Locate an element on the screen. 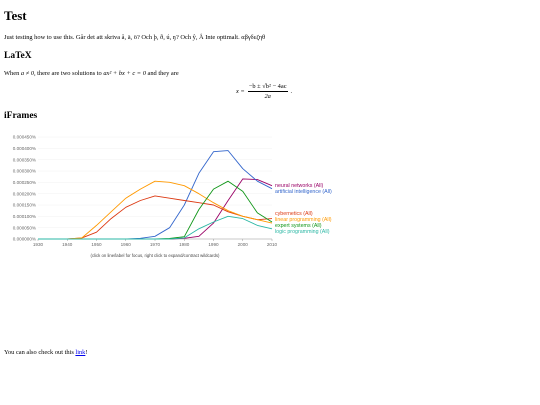 Image resolution: width=540 pixels, height=405 pixels. outro-text-after: ! is located at coordinates (86, 352).